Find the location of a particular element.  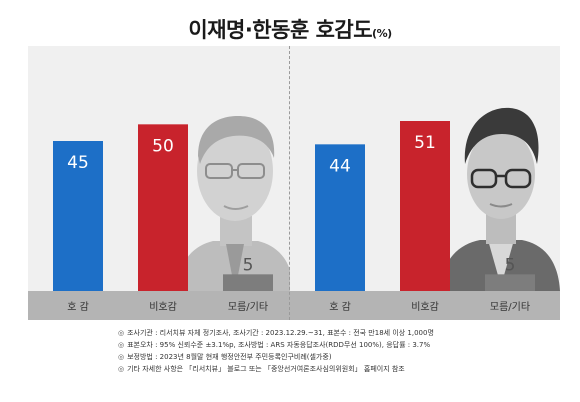

data-label: 45 is located at coordinates (78, 163).